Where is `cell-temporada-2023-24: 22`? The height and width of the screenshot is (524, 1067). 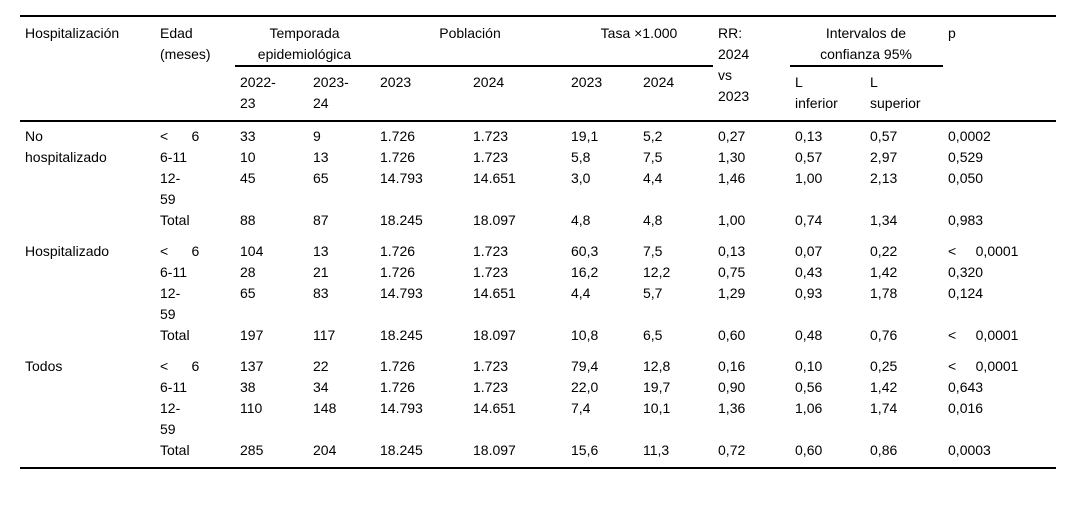
cell-temporada-2023-24: 22 is located at coordinates (321, 366).